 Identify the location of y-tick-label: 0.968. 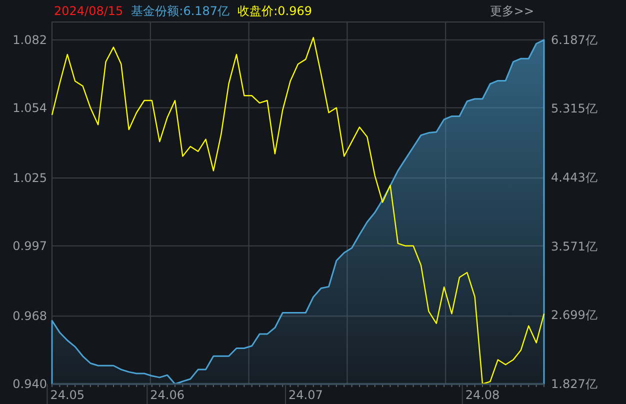
(29, 316).